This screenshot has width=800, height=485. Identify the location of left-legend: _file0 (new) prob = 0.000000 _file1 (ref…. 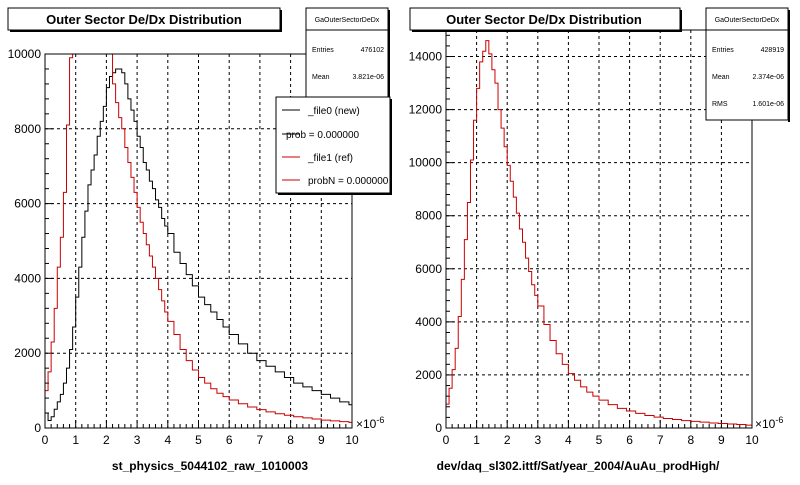
(333, 145).